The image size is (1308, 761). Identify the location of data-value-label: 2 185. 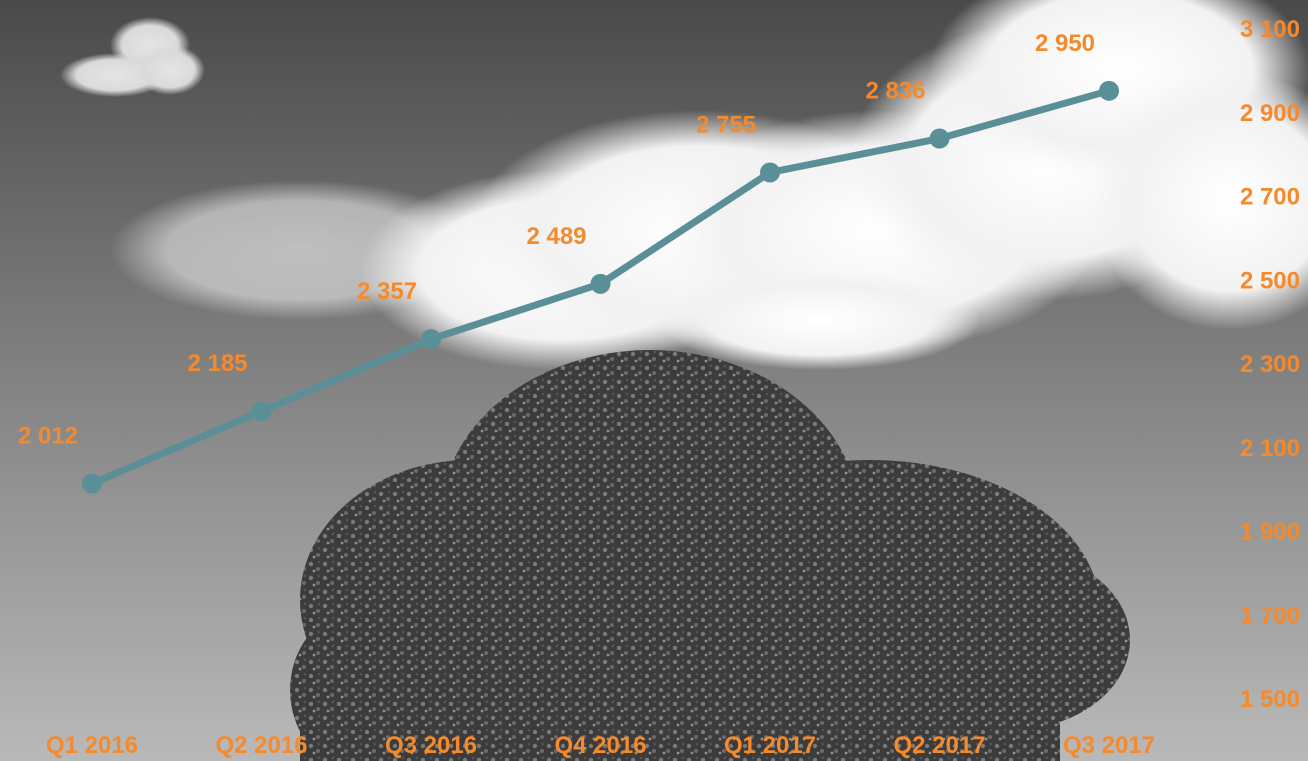
(217, 363).